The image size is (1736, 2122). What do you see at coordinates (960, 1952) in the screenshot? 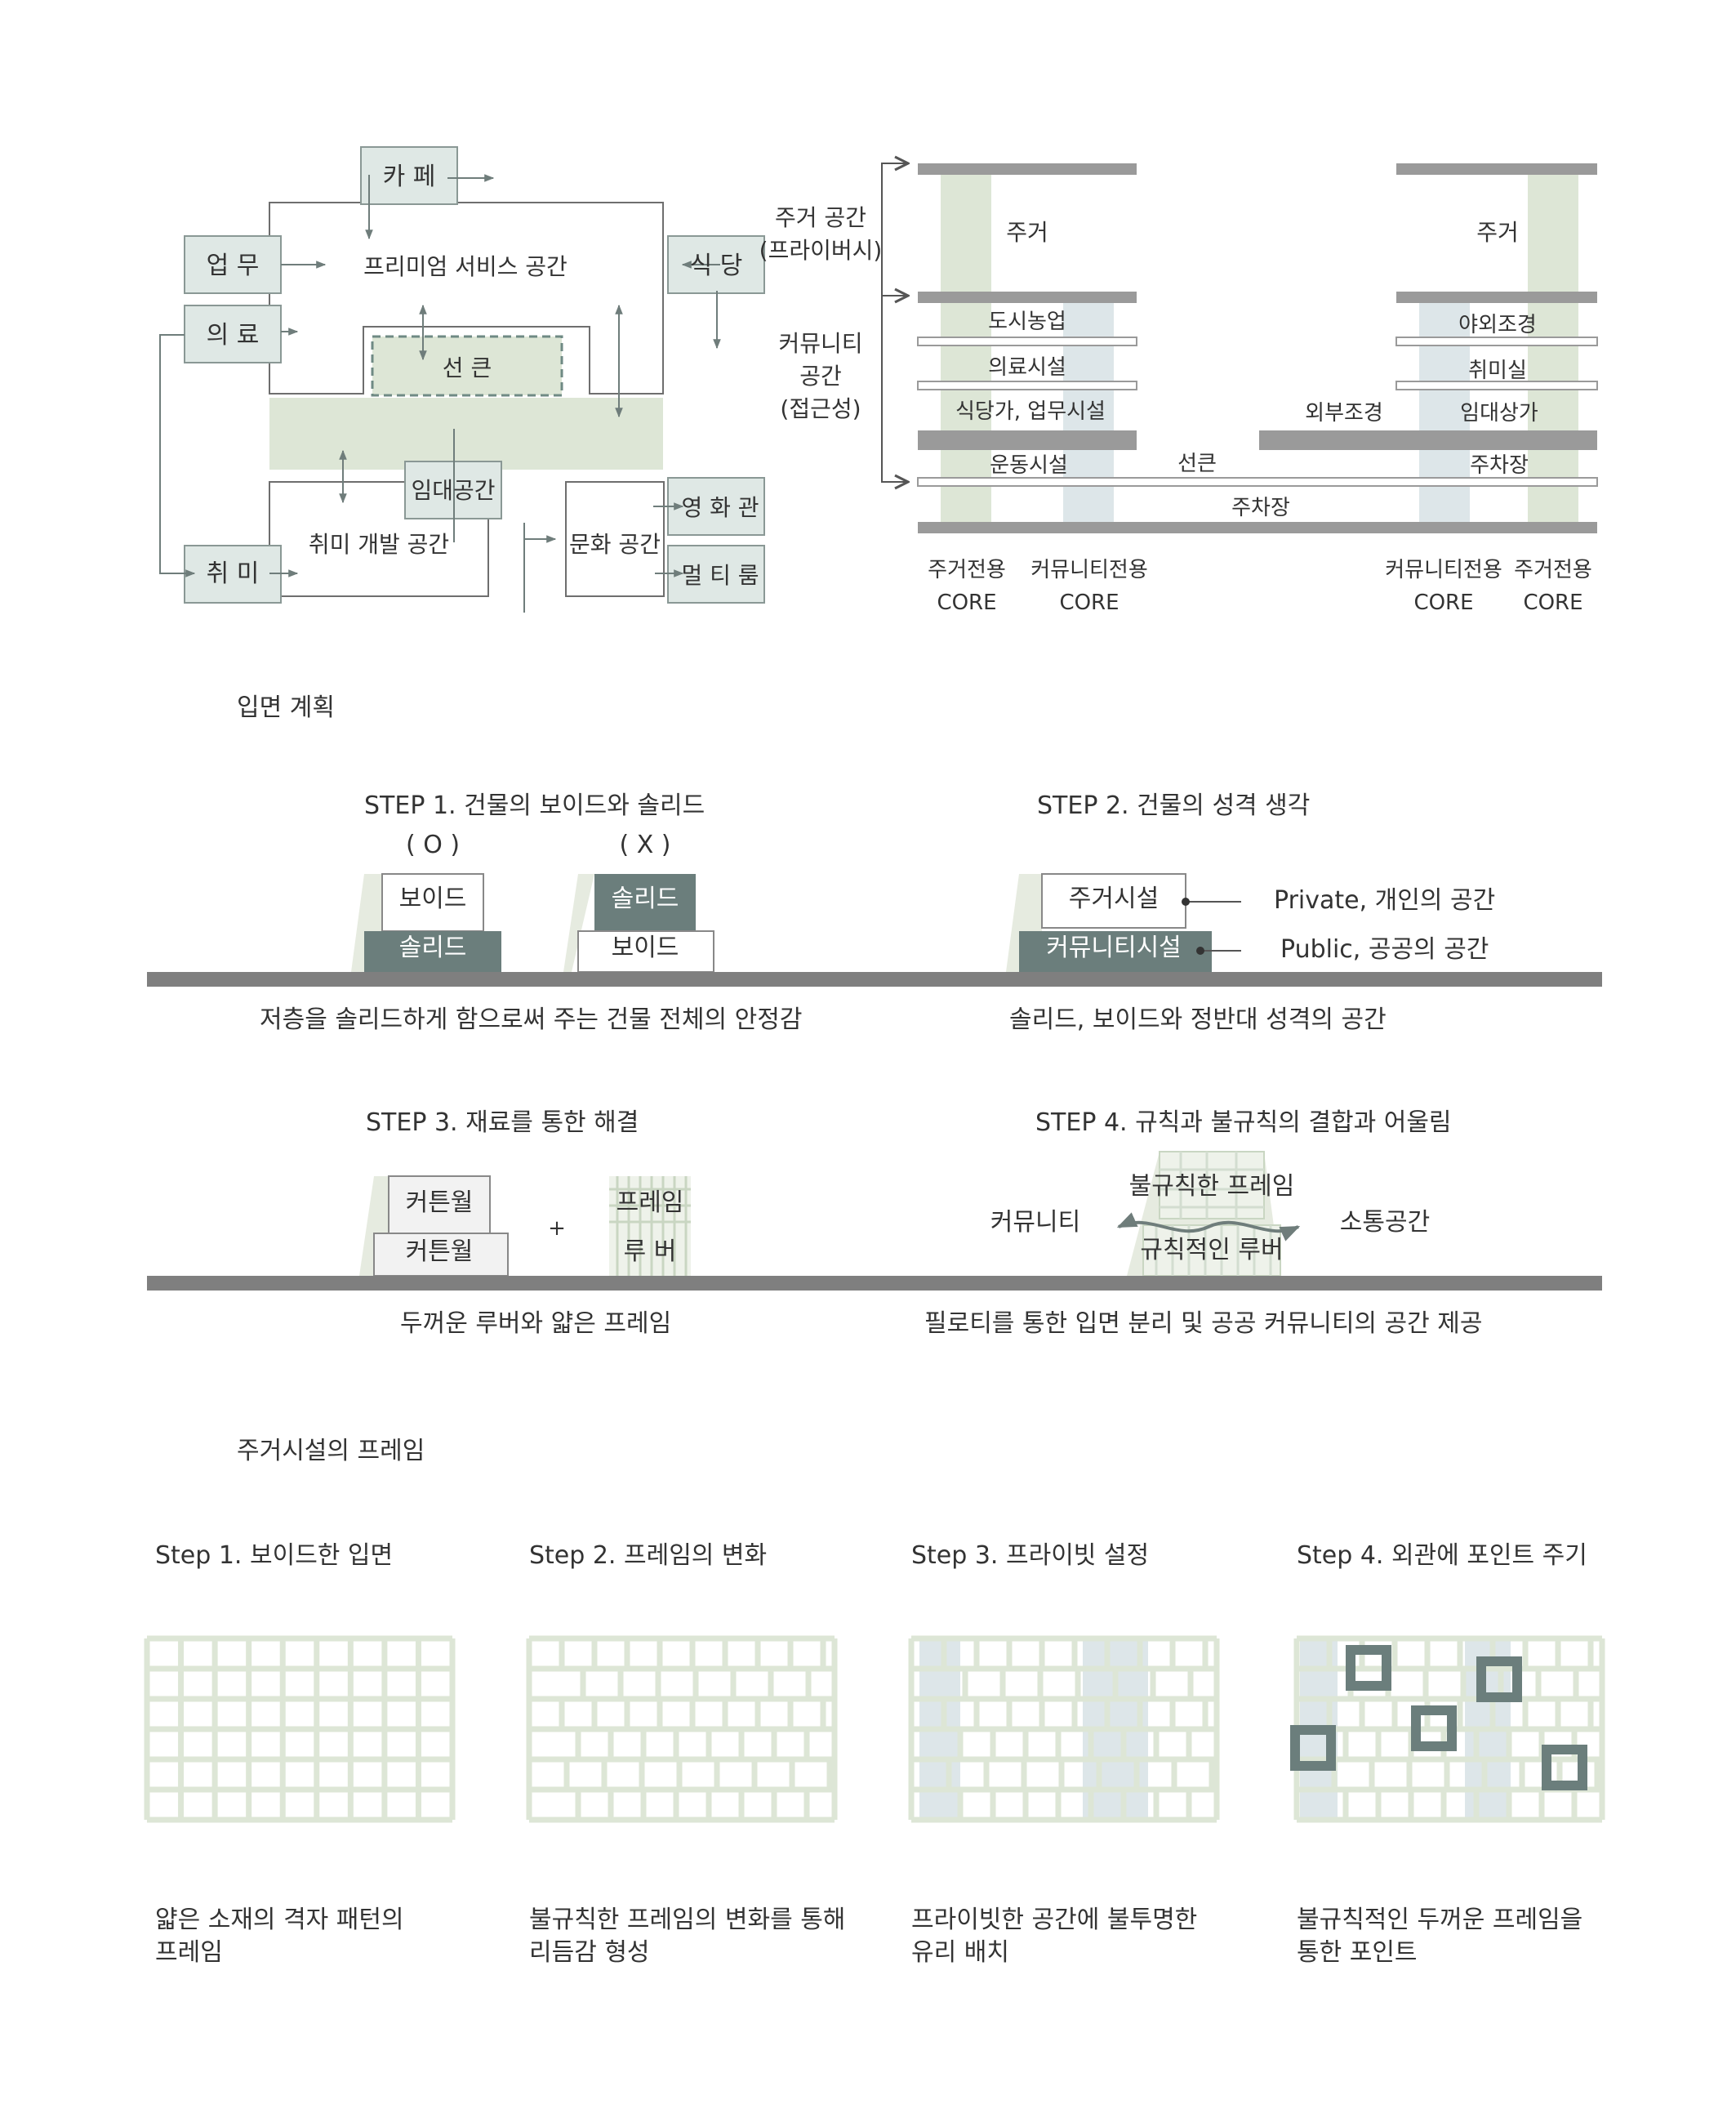
I see `frame-step3-cap2: 유리 배치` at bounding box center [960, 1952].